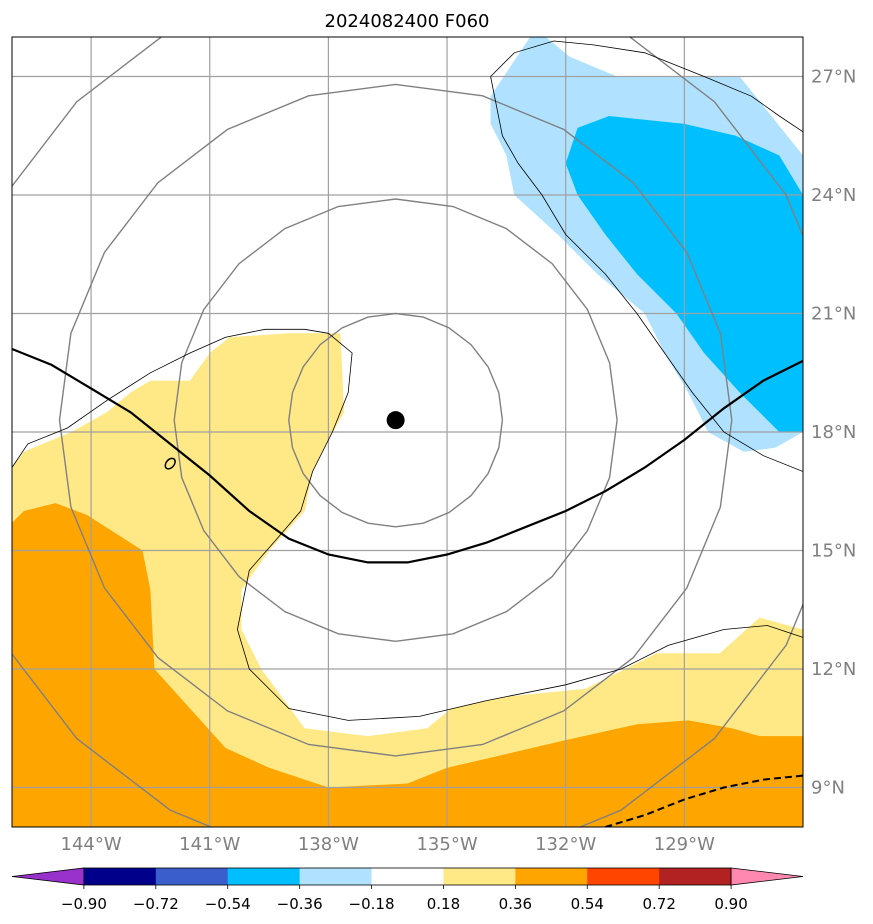 This screenshot has width=873, height=924. What do you see at coordinates (388, 844) in the screenshot?
I see `longitude-labels: 144°W 141°W 138°W 135°W 132°W 129°W` at bounding box center [388, 844].